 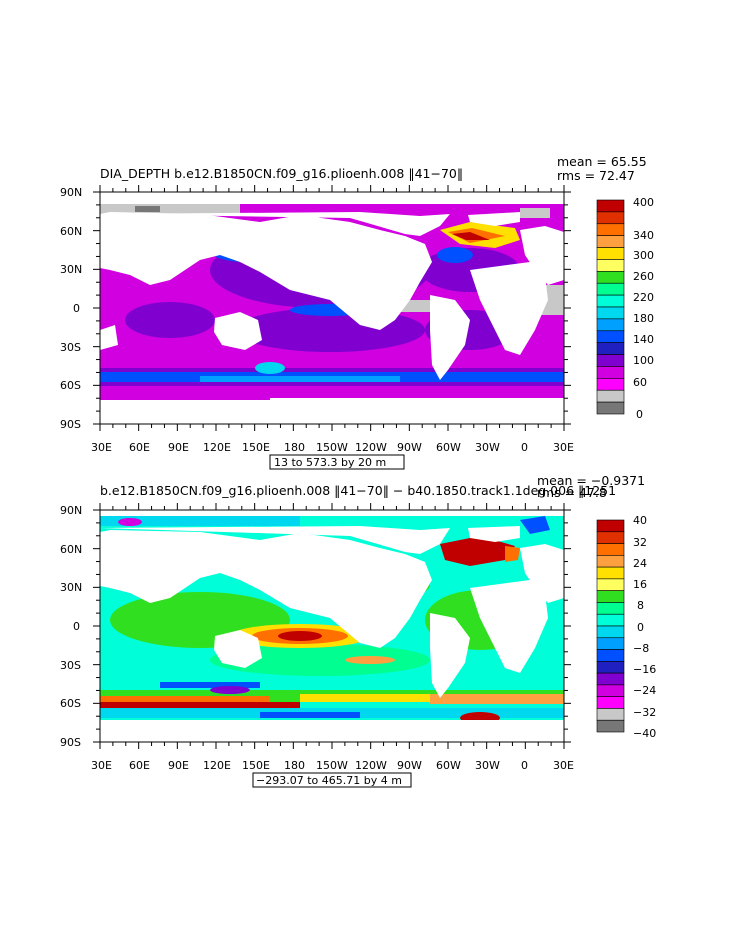 I want to click on colorbar-label: 60, so click(x=640, y=382).